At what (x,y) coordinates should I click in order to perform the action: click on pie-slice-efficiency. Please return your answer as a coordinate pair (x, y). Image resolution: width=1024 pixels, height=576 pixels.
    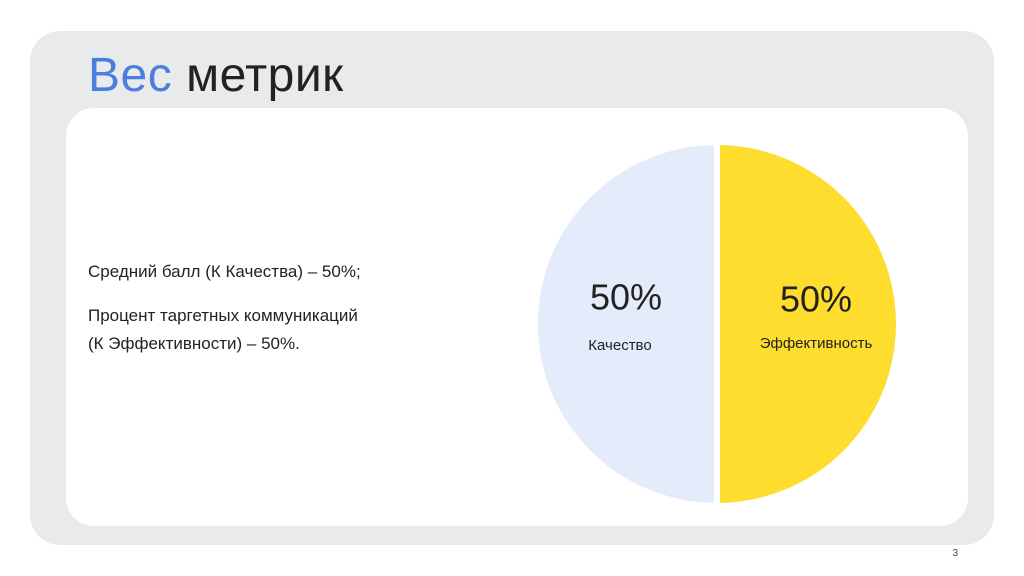
    Looking at the image, I should click on (808, 324).